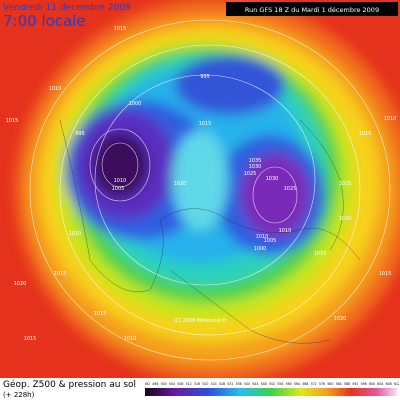 This screenshot has width=400, height=400. I want to click on scale-label: 568, so click(305, 384).